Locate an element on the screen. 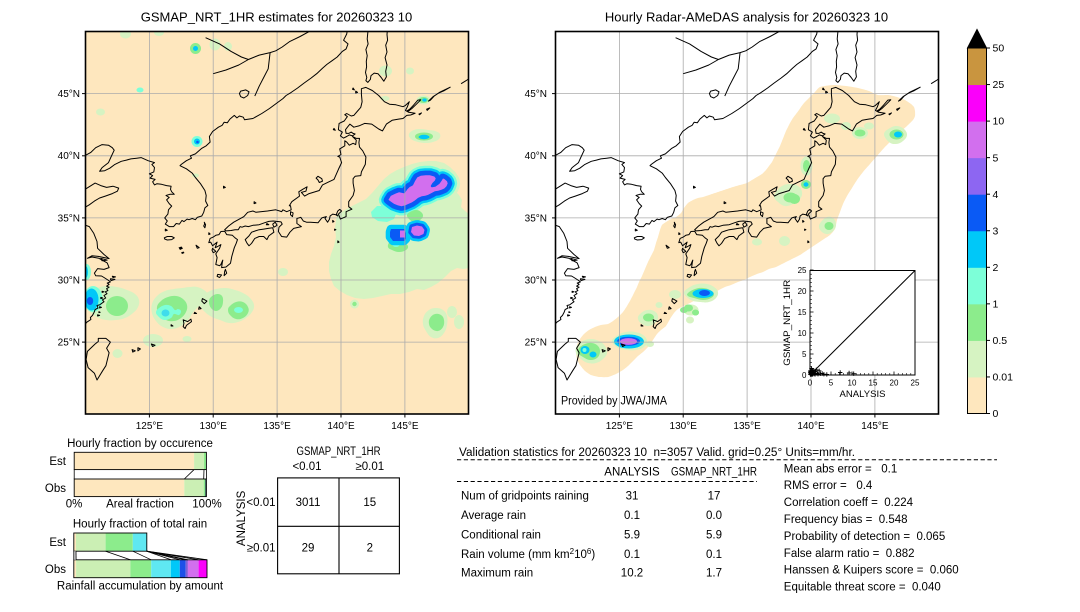  svg-text: 0.0 is located at coordinates (714, 516).